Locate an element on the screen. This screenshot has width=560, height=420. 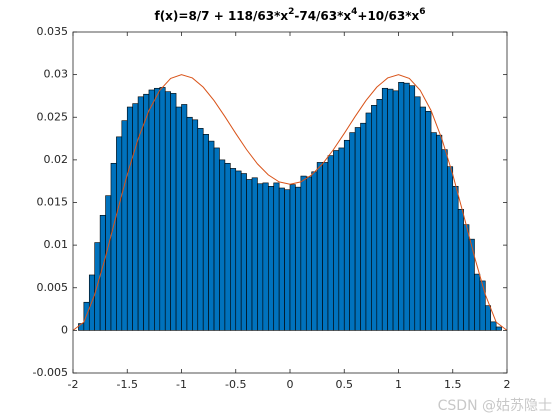
title-text: +10/63*x is located at coordinates (388, 16).